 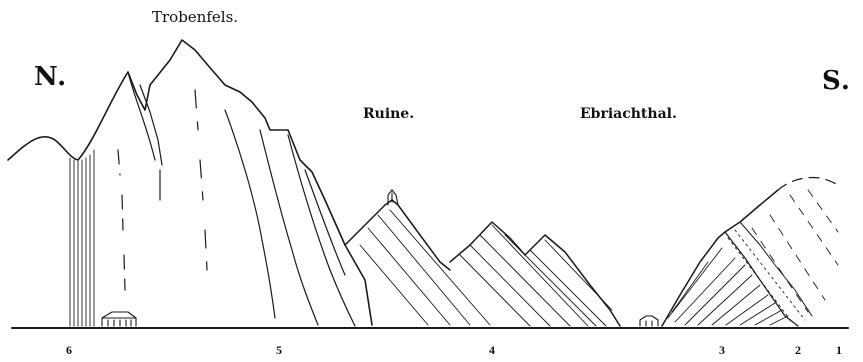 What do you see at coordinates (649, 321) in the screenshot?
I see `hut-icon` at bounding box center [649, 321].